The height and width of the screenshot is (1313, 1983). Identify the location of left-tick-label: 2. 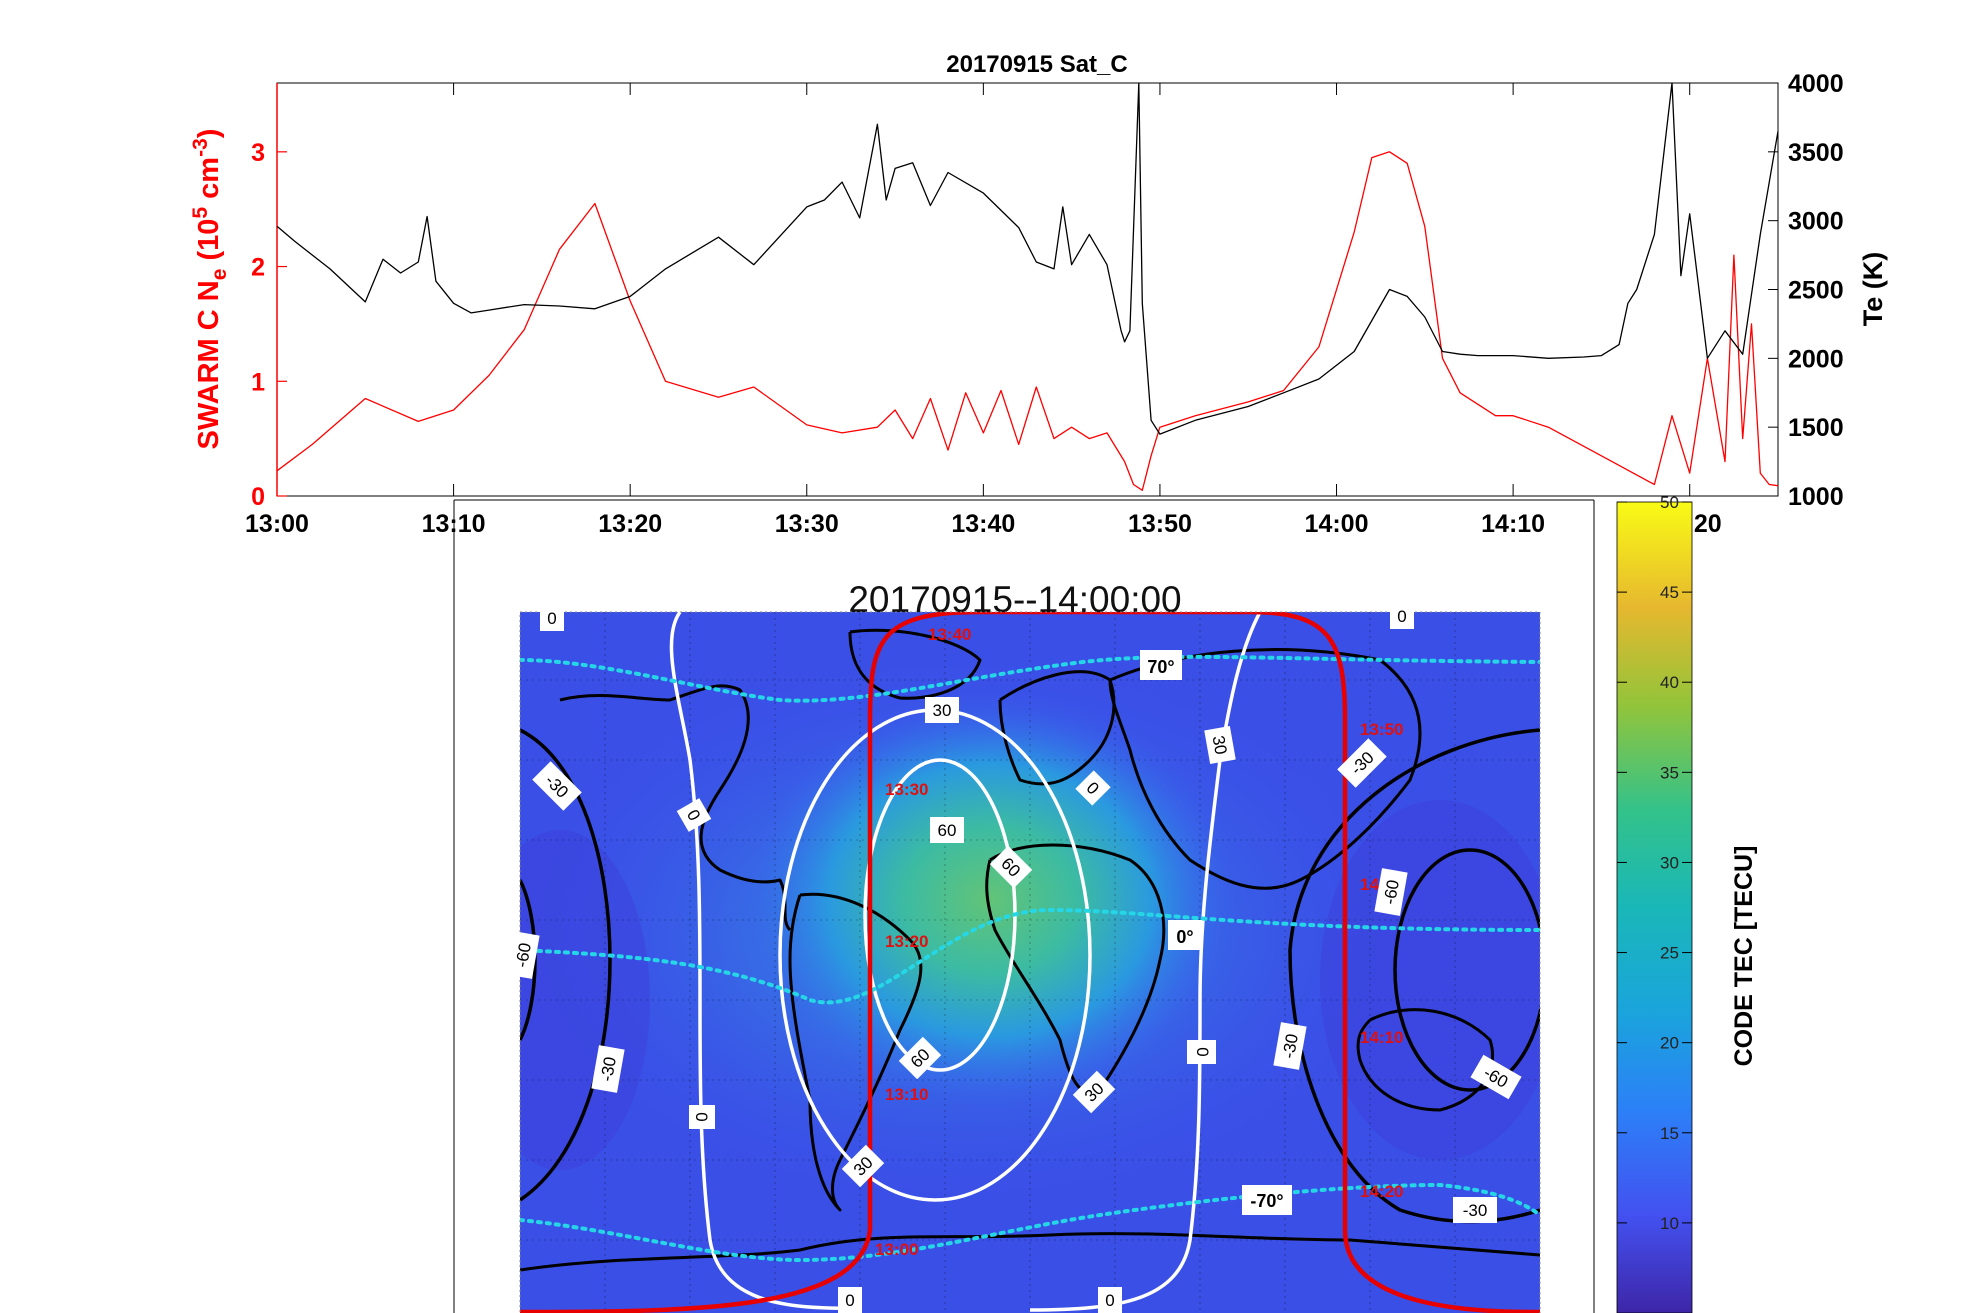
(258, 268).